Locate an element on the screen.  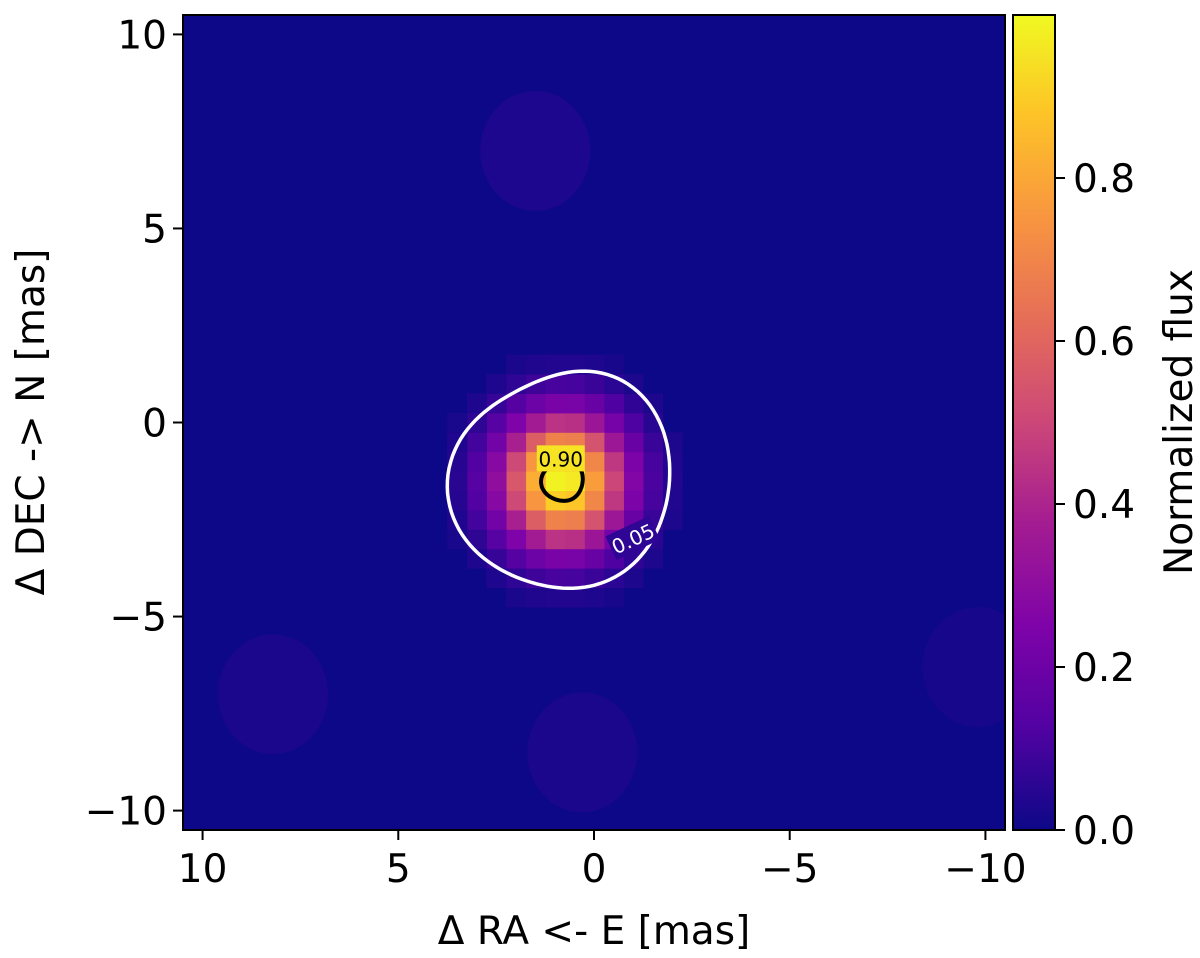
colorbar-ticks: 0.0 0.2 0.4 0.6 0.8 is located at coordinates (1095, 505).